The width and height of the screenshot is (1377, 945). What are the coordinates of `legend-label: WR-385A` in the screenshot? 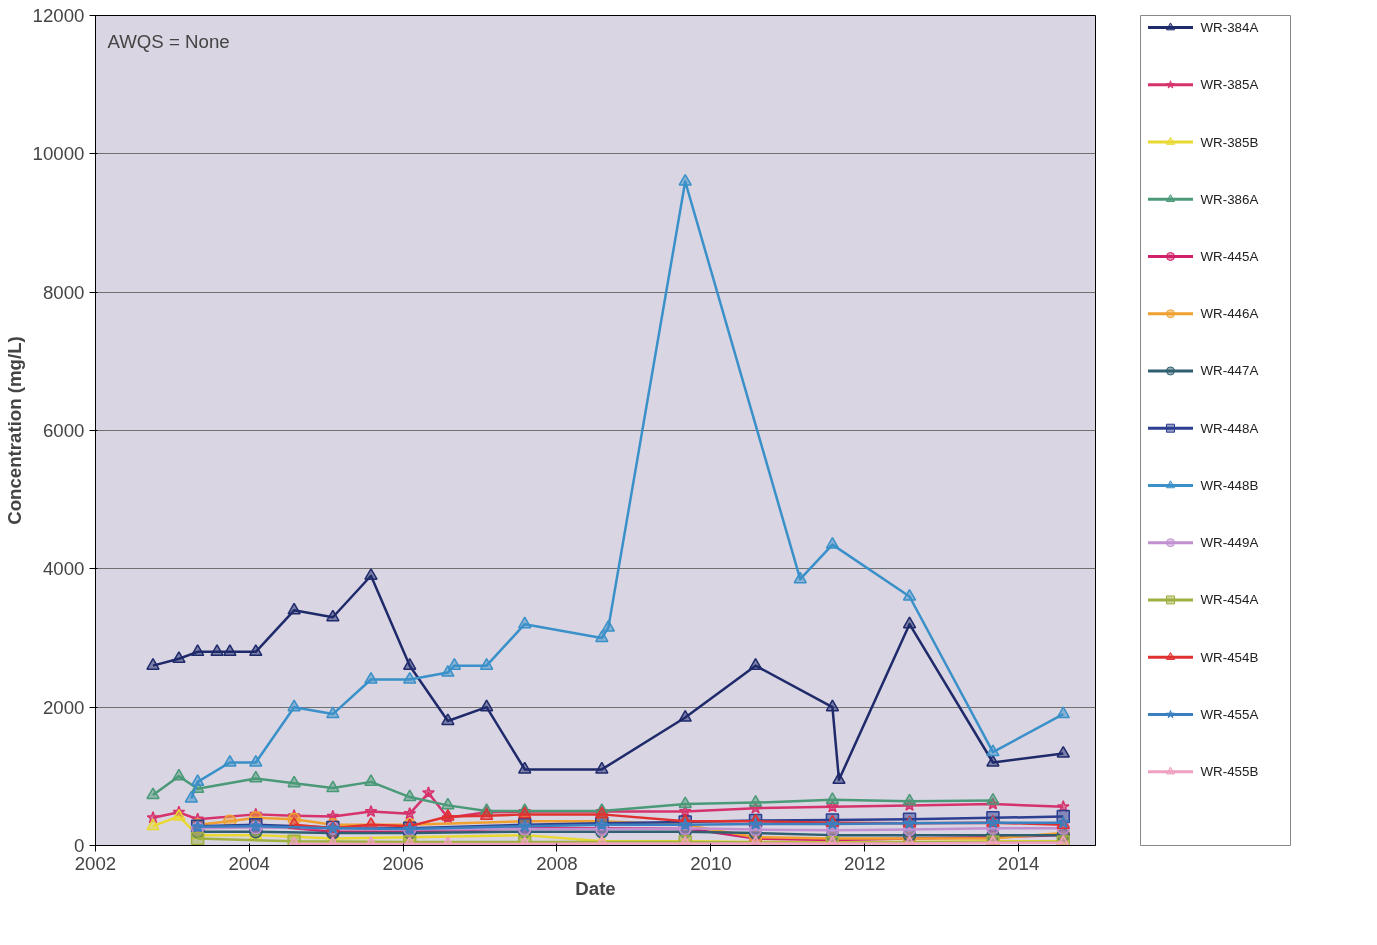 It's located at (1229, 85).